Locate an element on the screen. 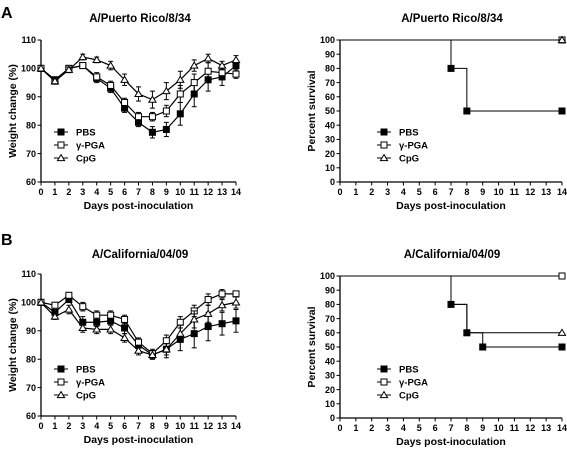 Image resolution: width=567 pixels, height=451 pixels. legend-label: γ-PGA is located at coordinates (413, 383).